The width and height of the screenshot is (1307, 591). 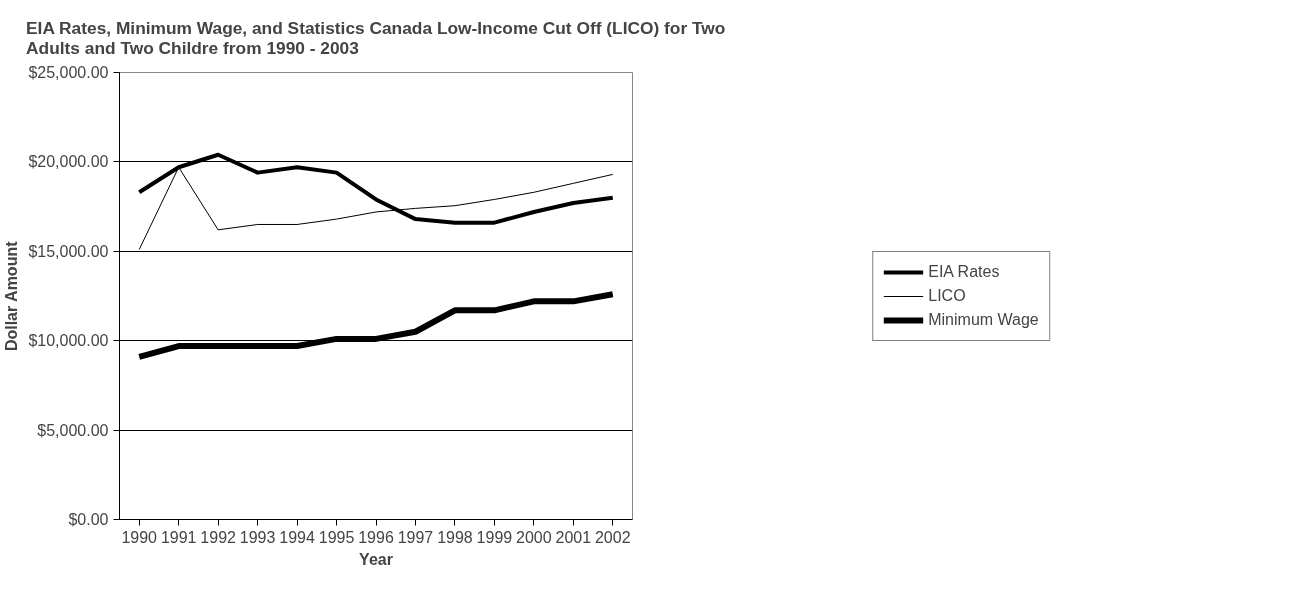 I want to click on x-tick-label: 1990, so click(x=139, y=537).